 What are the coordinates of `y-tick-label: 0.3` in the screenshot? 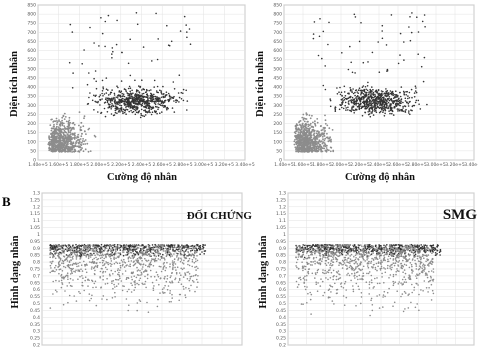 It's located at (36, 332).